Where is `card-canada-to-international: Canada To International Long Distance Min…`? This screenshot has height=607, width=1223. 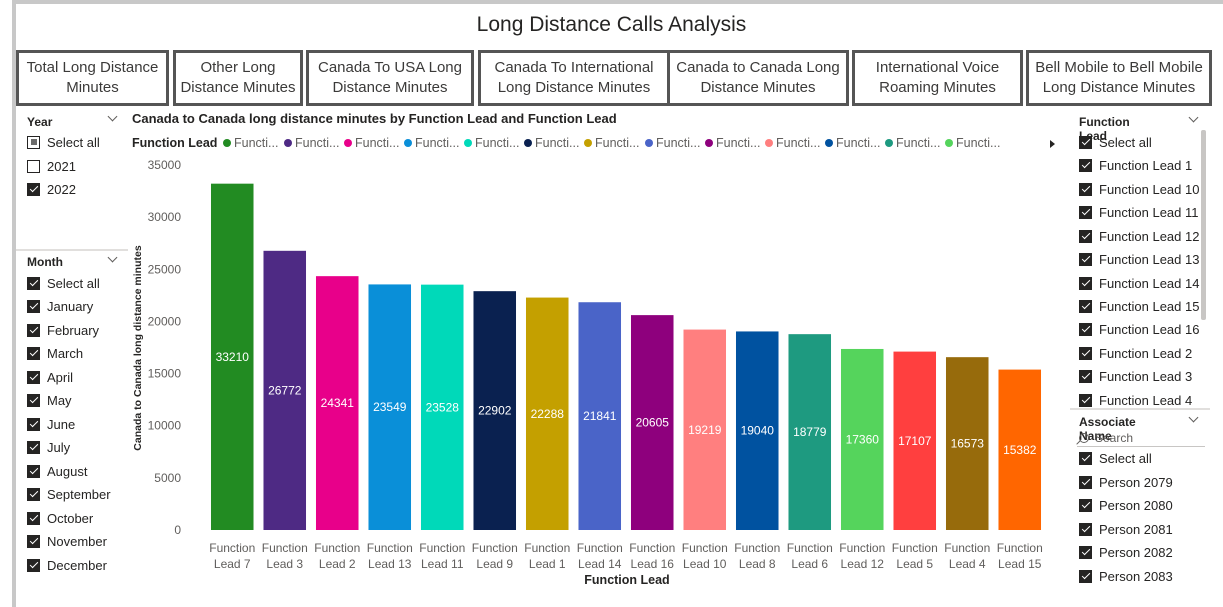 card-canada-to-international: Canada To International Long Distance Min… is located at coordinates (574, 78).